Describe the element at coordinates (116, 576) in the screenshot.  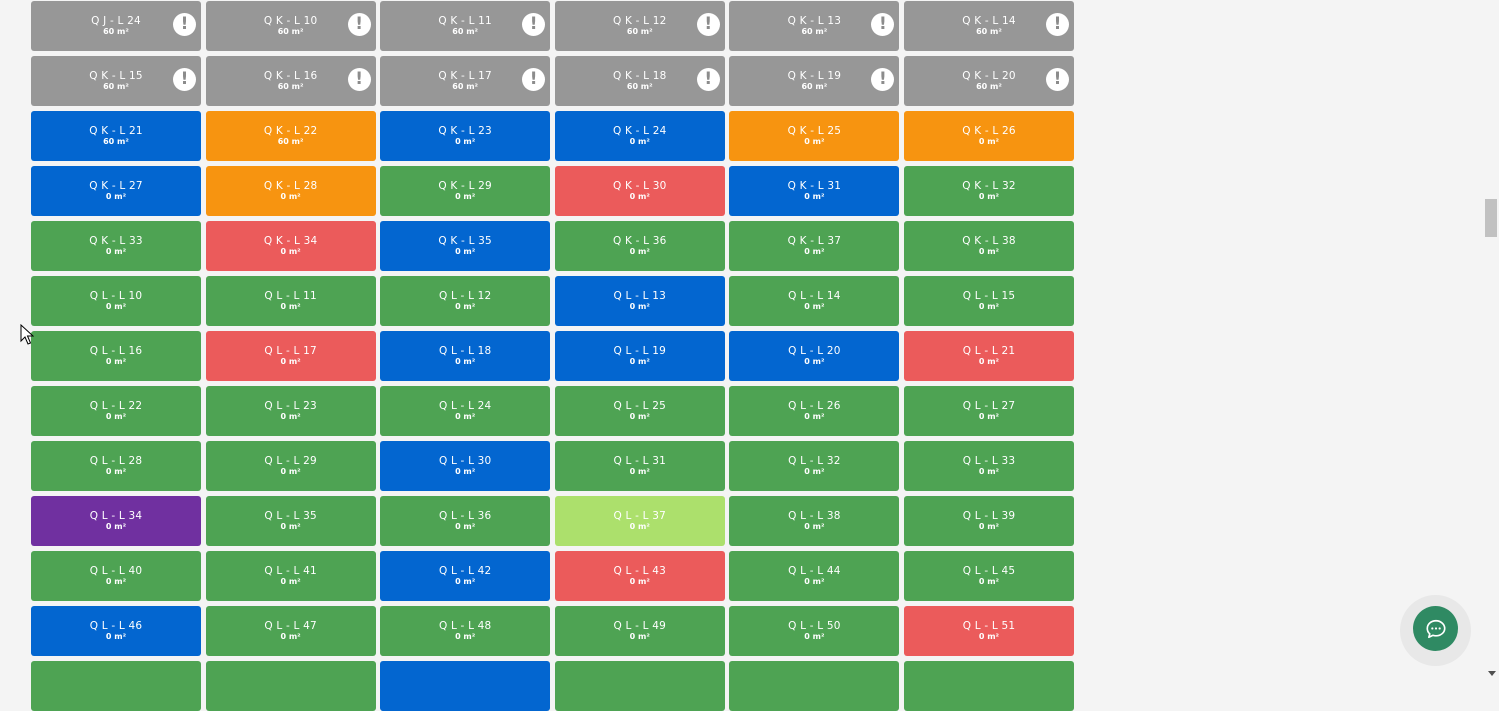
I see `lot-tile: Q L - L 40 0 m²` at that location.